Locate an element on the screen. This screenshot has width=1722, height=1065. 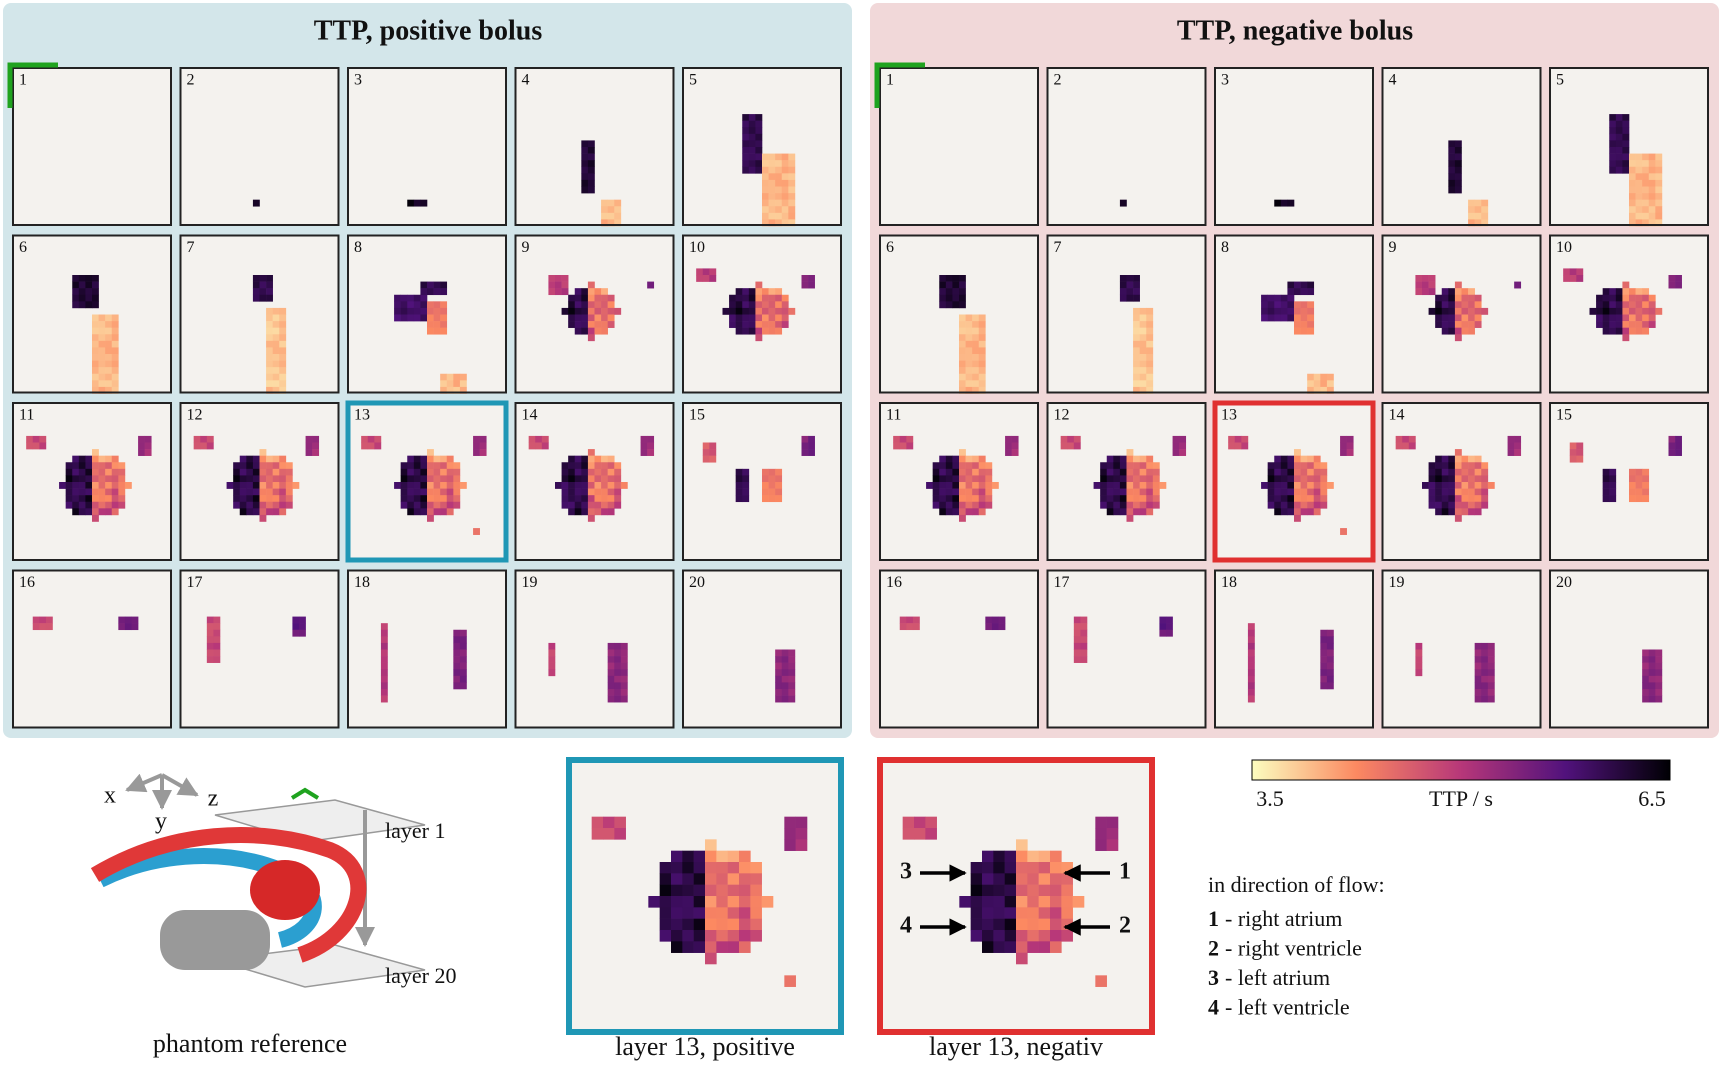
axis-arrows is located at coordinates (162, 791).